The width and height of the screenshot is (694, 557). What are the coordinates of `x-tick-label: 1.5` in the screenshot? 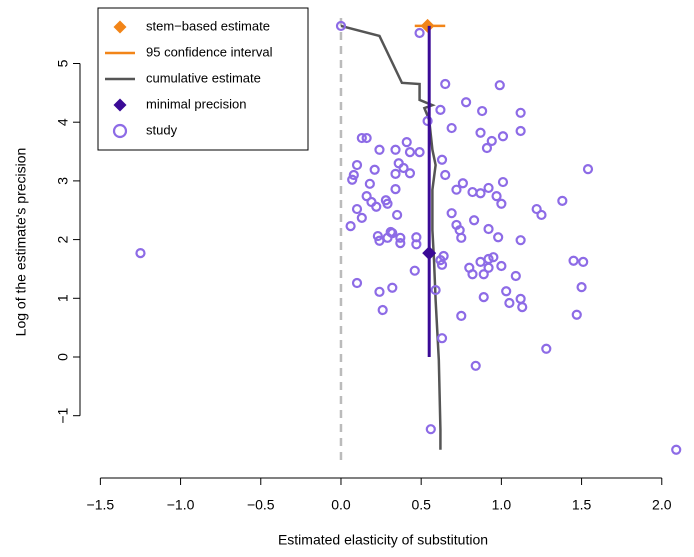 It's located at (582, 505).